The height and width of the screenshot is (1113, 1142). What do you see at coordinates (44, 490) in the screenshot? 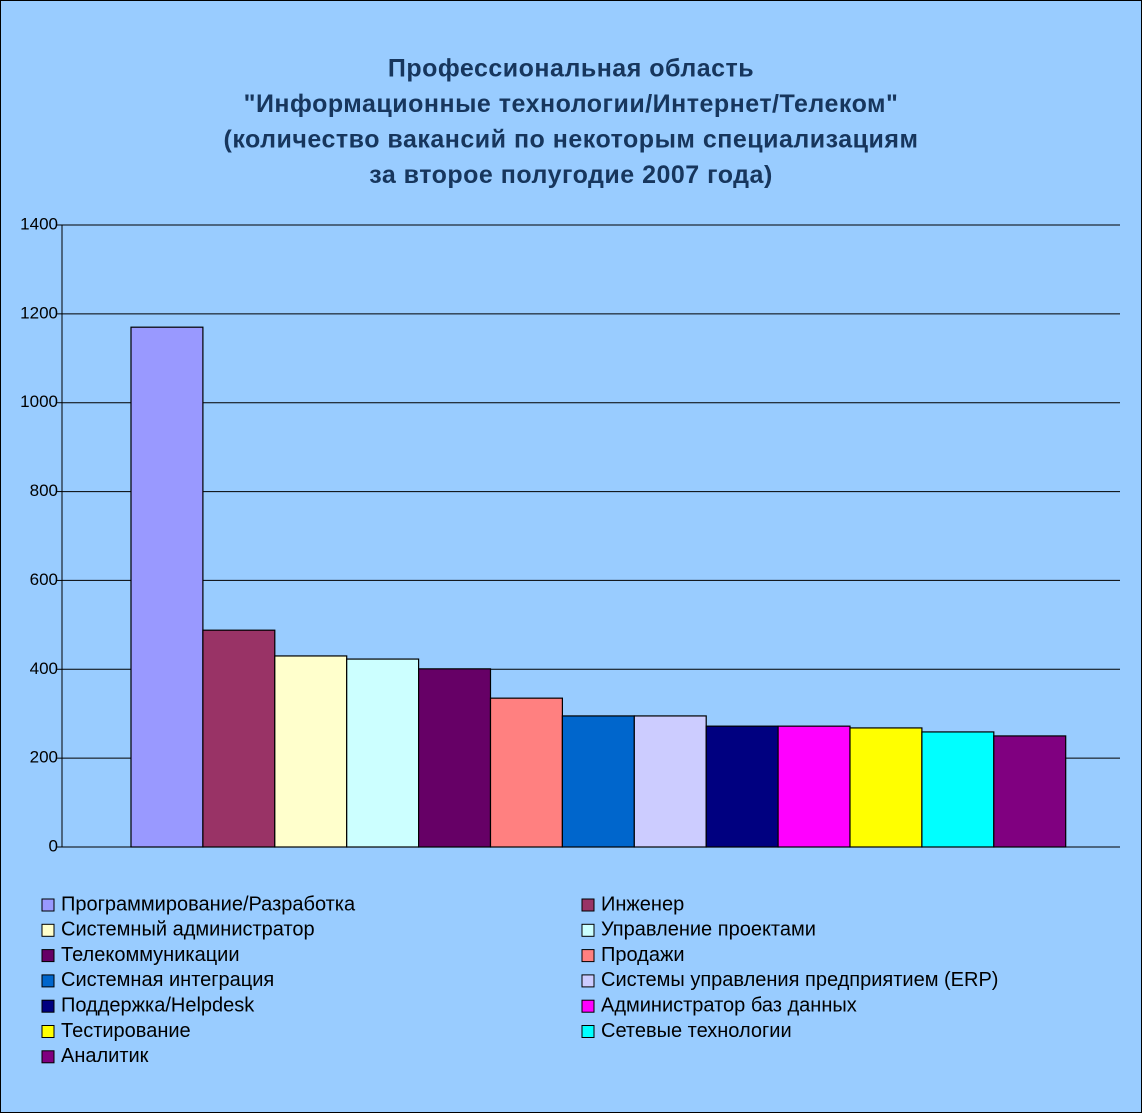
I see `y-tick-label: 800` at bounding box center [44, 490].